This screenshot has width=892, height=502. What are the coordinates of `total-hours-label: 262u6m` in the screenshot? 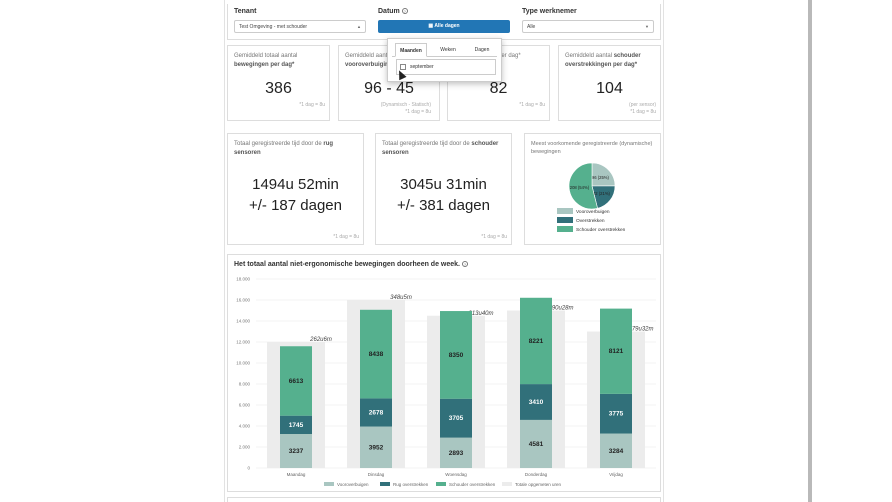 It's located at (320, 340).